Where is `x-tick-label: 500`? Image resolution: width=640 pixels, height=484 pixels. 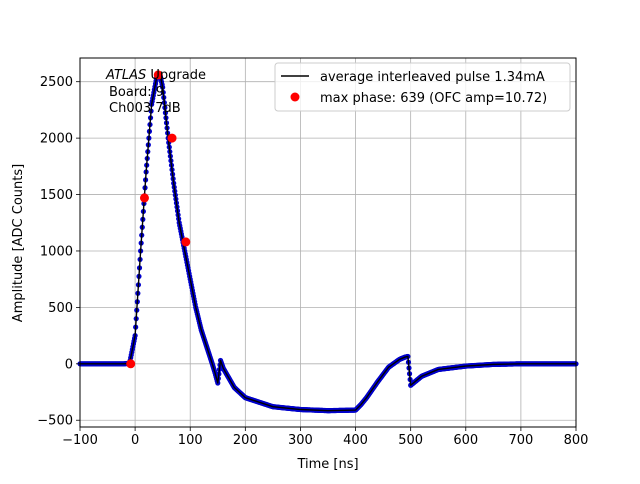 x-tick-label: 500 is located at coordinates (410, 440).